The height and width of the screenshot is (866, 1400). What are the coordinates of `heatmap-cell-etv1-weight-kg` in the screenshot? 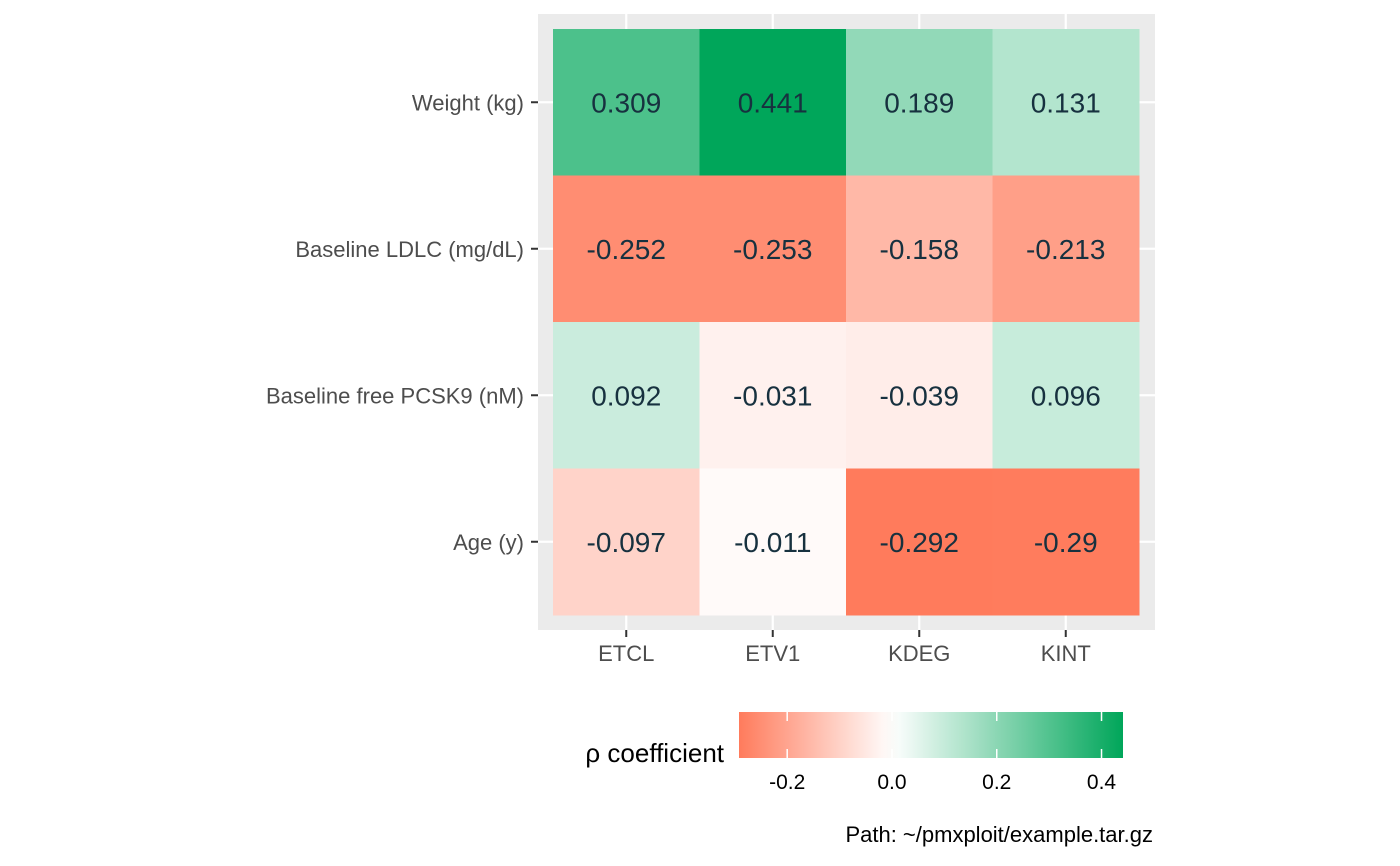 It's located at (773, 102).